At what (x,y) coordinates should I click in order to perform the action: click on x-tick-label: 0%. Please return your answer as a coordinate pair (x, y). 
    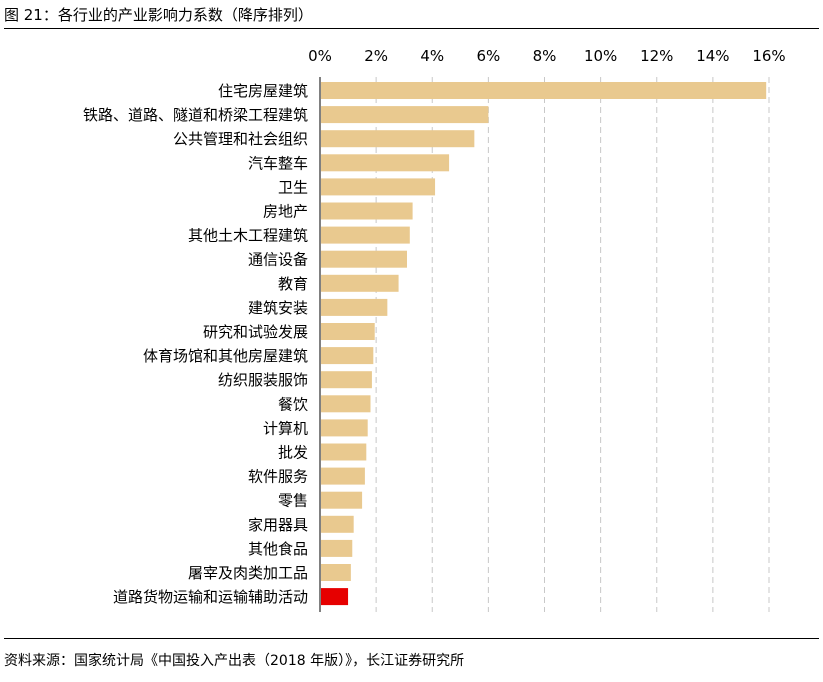
    Looking at the image, I should click on (320, 56).